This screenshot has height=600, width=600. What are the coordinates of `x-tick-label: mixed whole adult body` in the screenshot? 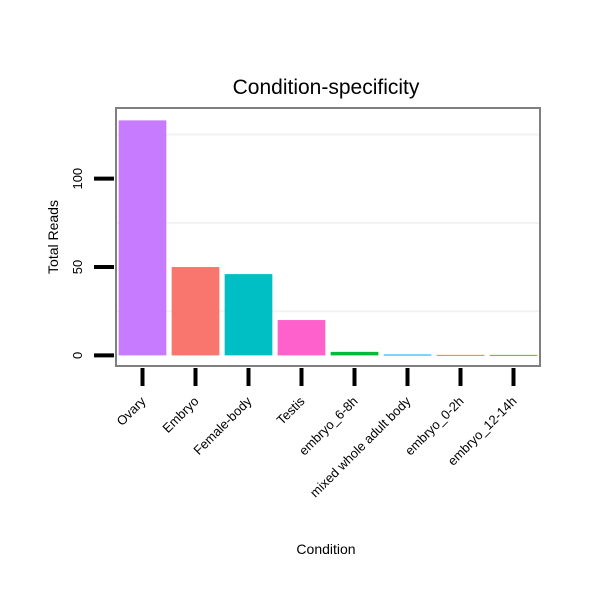 It's located at (360, 446).